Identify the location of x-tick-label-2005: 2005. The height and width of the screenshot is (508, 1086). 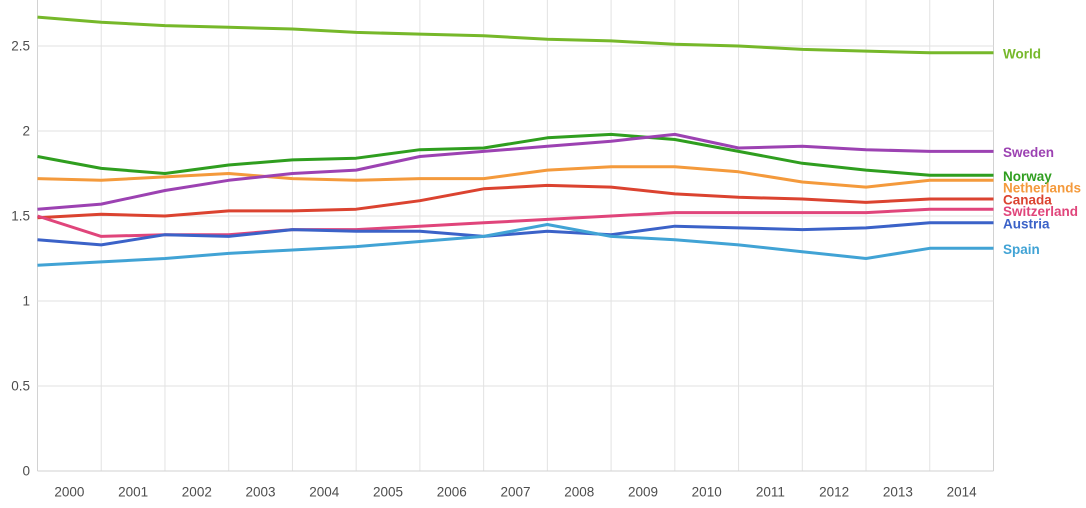
(388, 492).